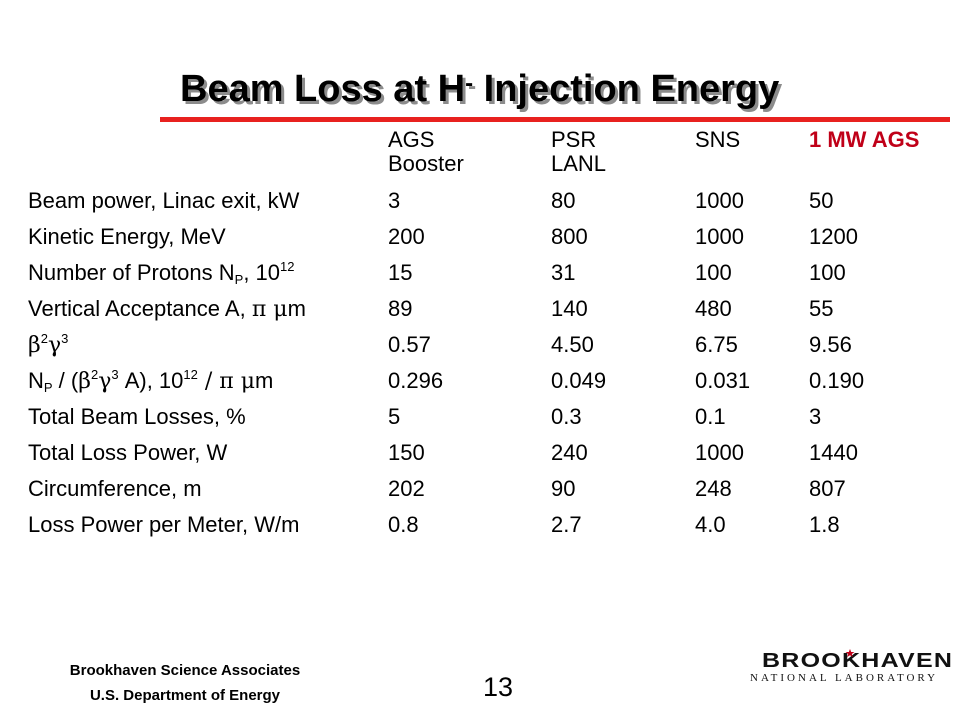  I want to click on row-label: Kinetic Energy, MeV, so click(127, 236).